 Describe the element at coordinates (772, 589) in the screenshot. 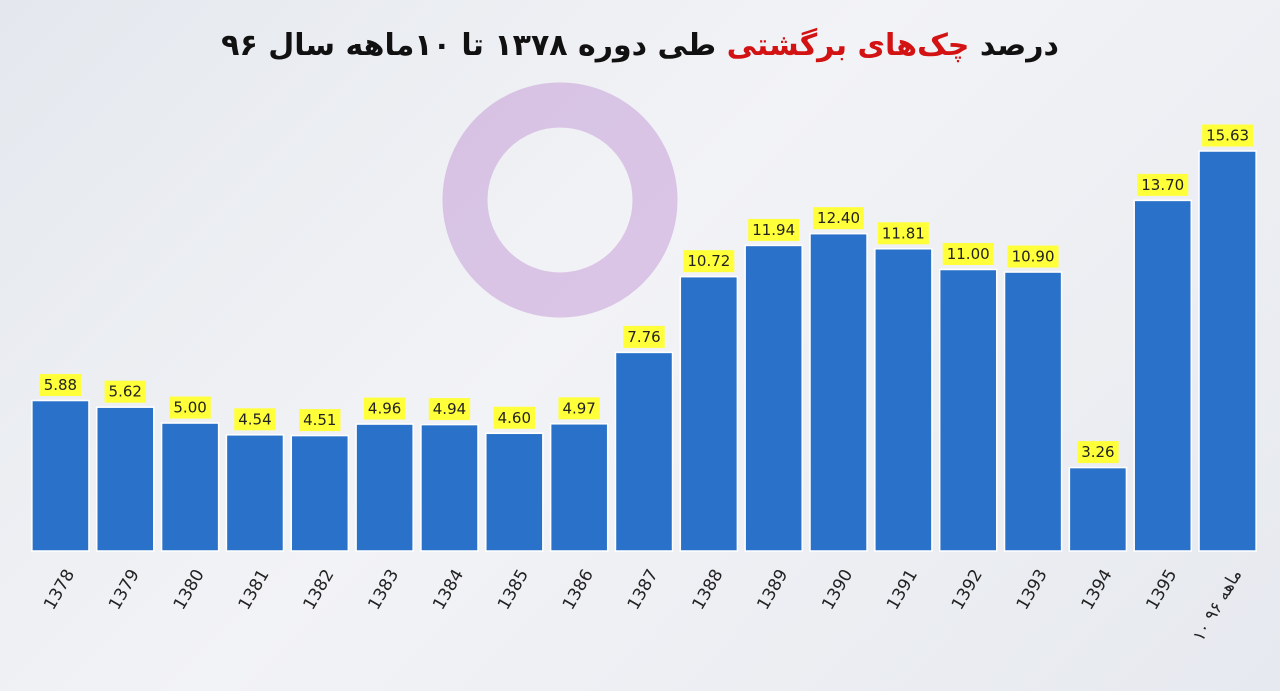

I see `x-tick-label: 1389` at that location.